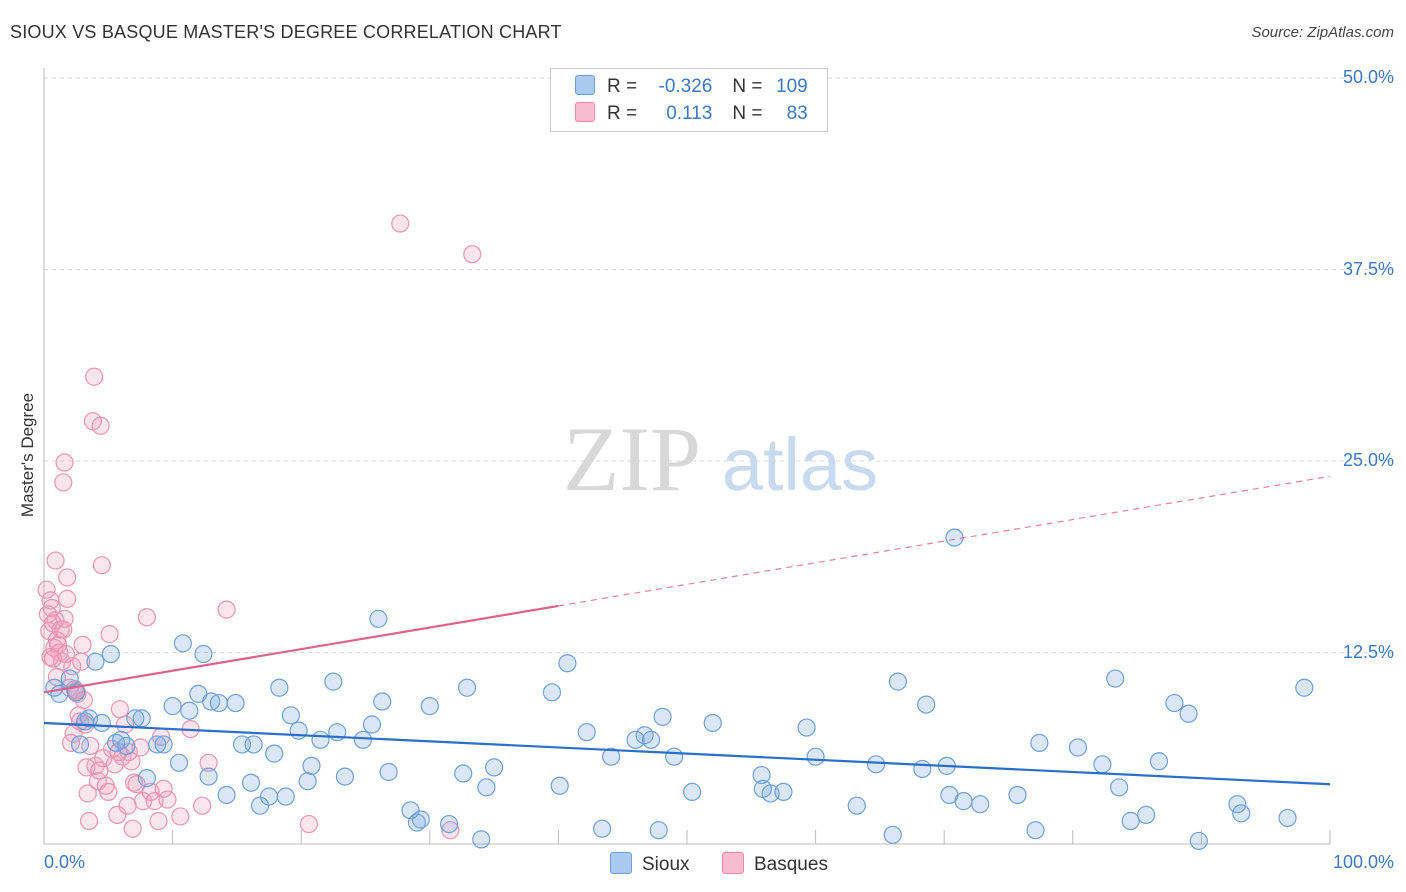 This screenshot has height=892, width=1406. Describe the element at coordinates (650, 864) in the screenshot. I see `bottom-legend-sioux: Sioux` at that location.